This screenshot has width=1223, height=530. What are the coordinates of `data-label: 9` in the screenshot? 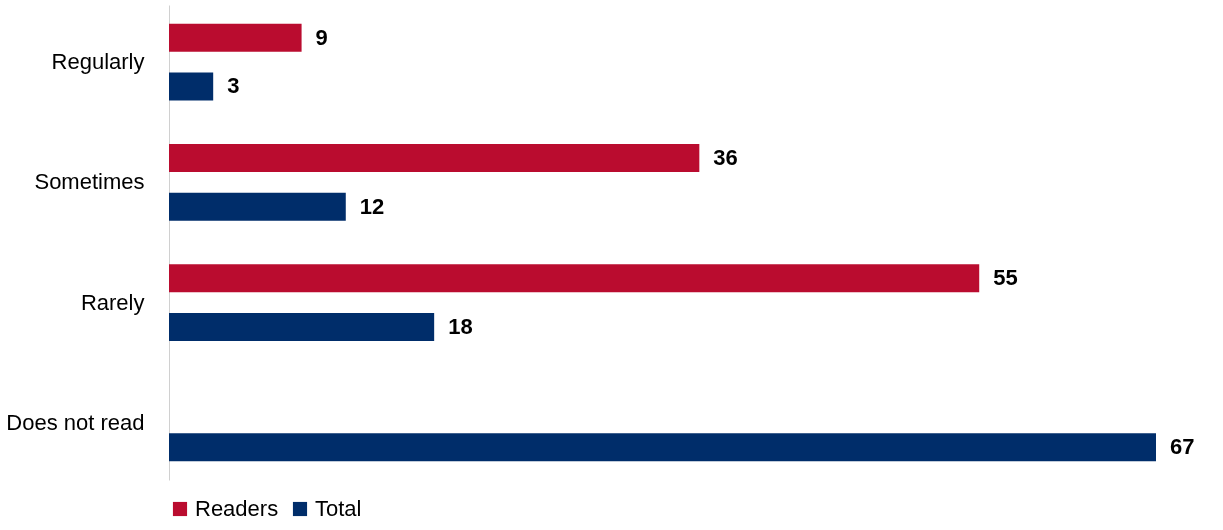 It's located at (321, 37).